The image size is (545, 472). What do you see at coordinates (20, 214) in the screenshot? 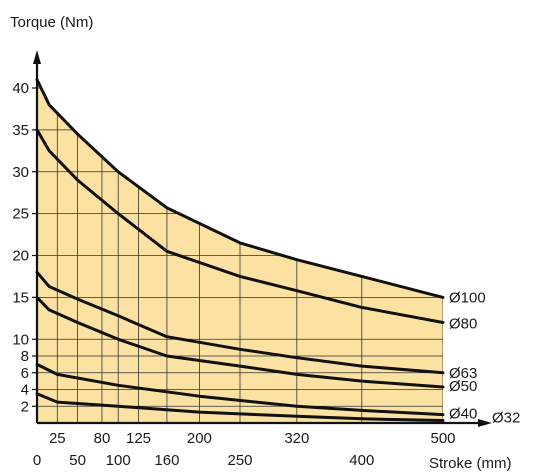
I see `y-tick-label-25: 25` at bounding box center [20, 214].